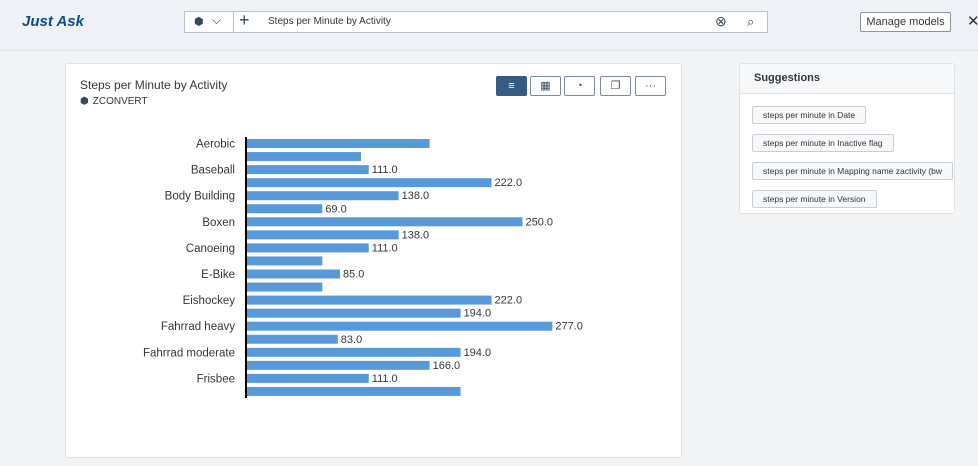 The height and width of the screenshot is (466, 978). Describe the element at coordinates (335, 209) in the screenshot. I see `data-label: 69.0` at that location.